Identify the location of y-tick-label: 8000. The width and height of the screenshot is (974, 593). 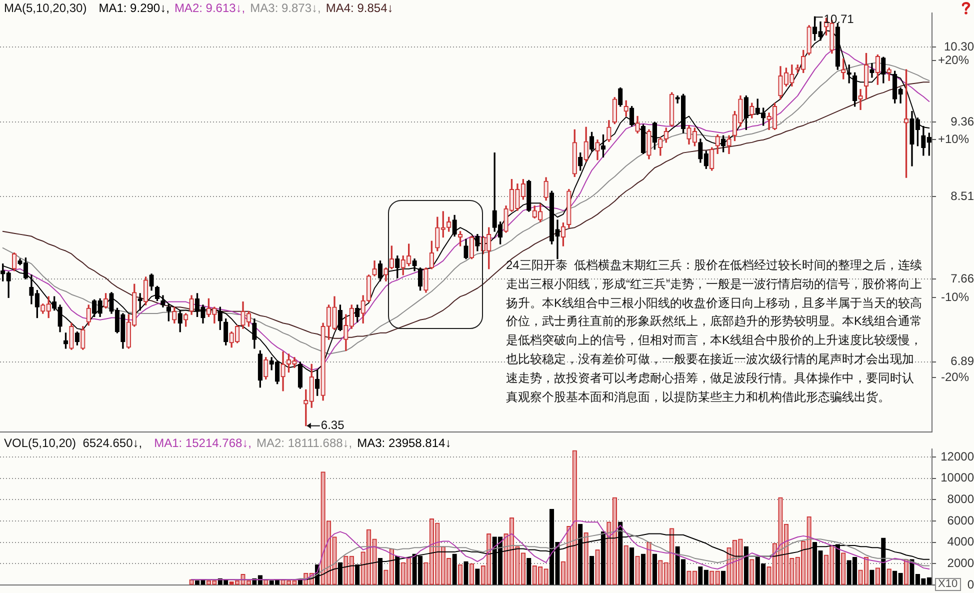
(960, 499).